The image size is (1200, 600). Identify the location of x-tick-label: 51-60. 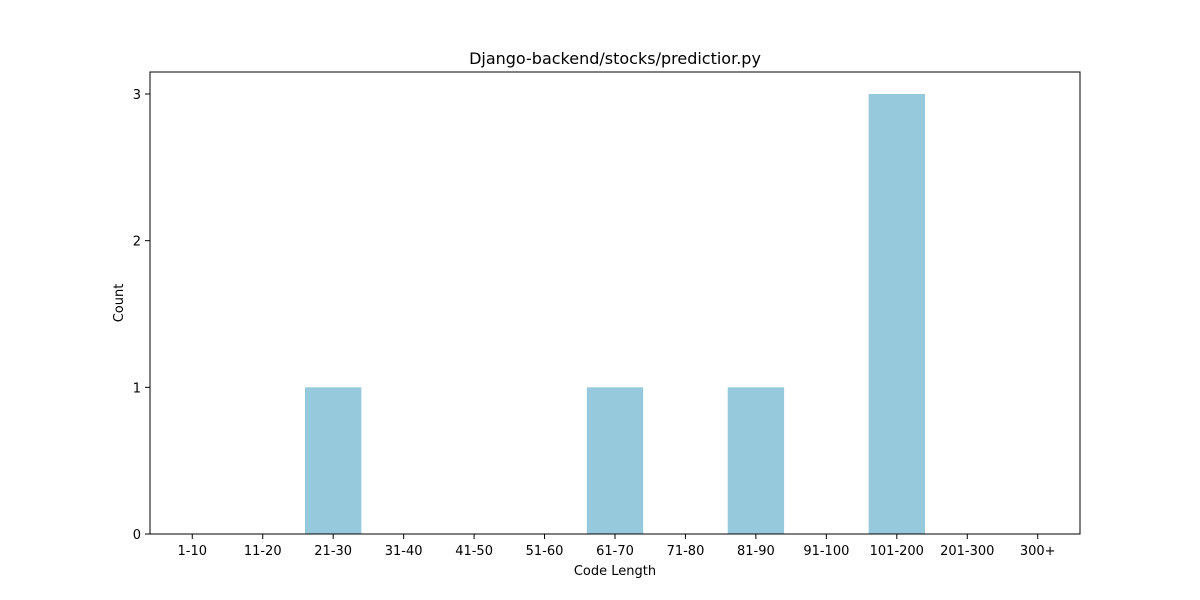
(545, 551).